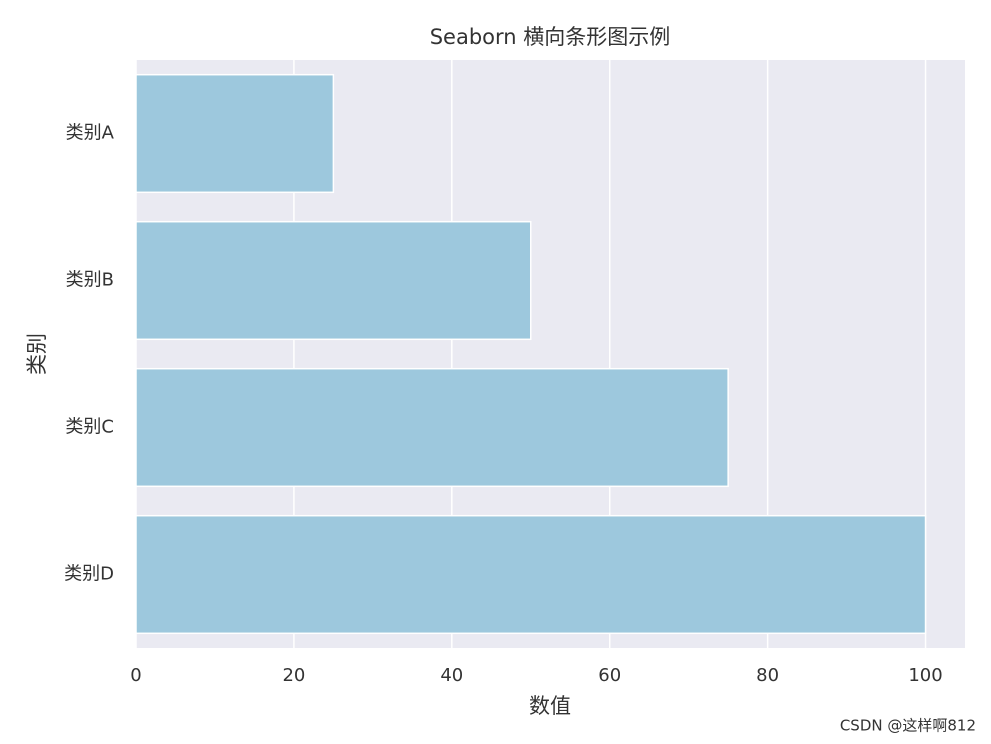 The image size is (991, 744). Describe the element at coordinates (767, 675) in the screenshot. I see `x-tick-label: 80` at that location.